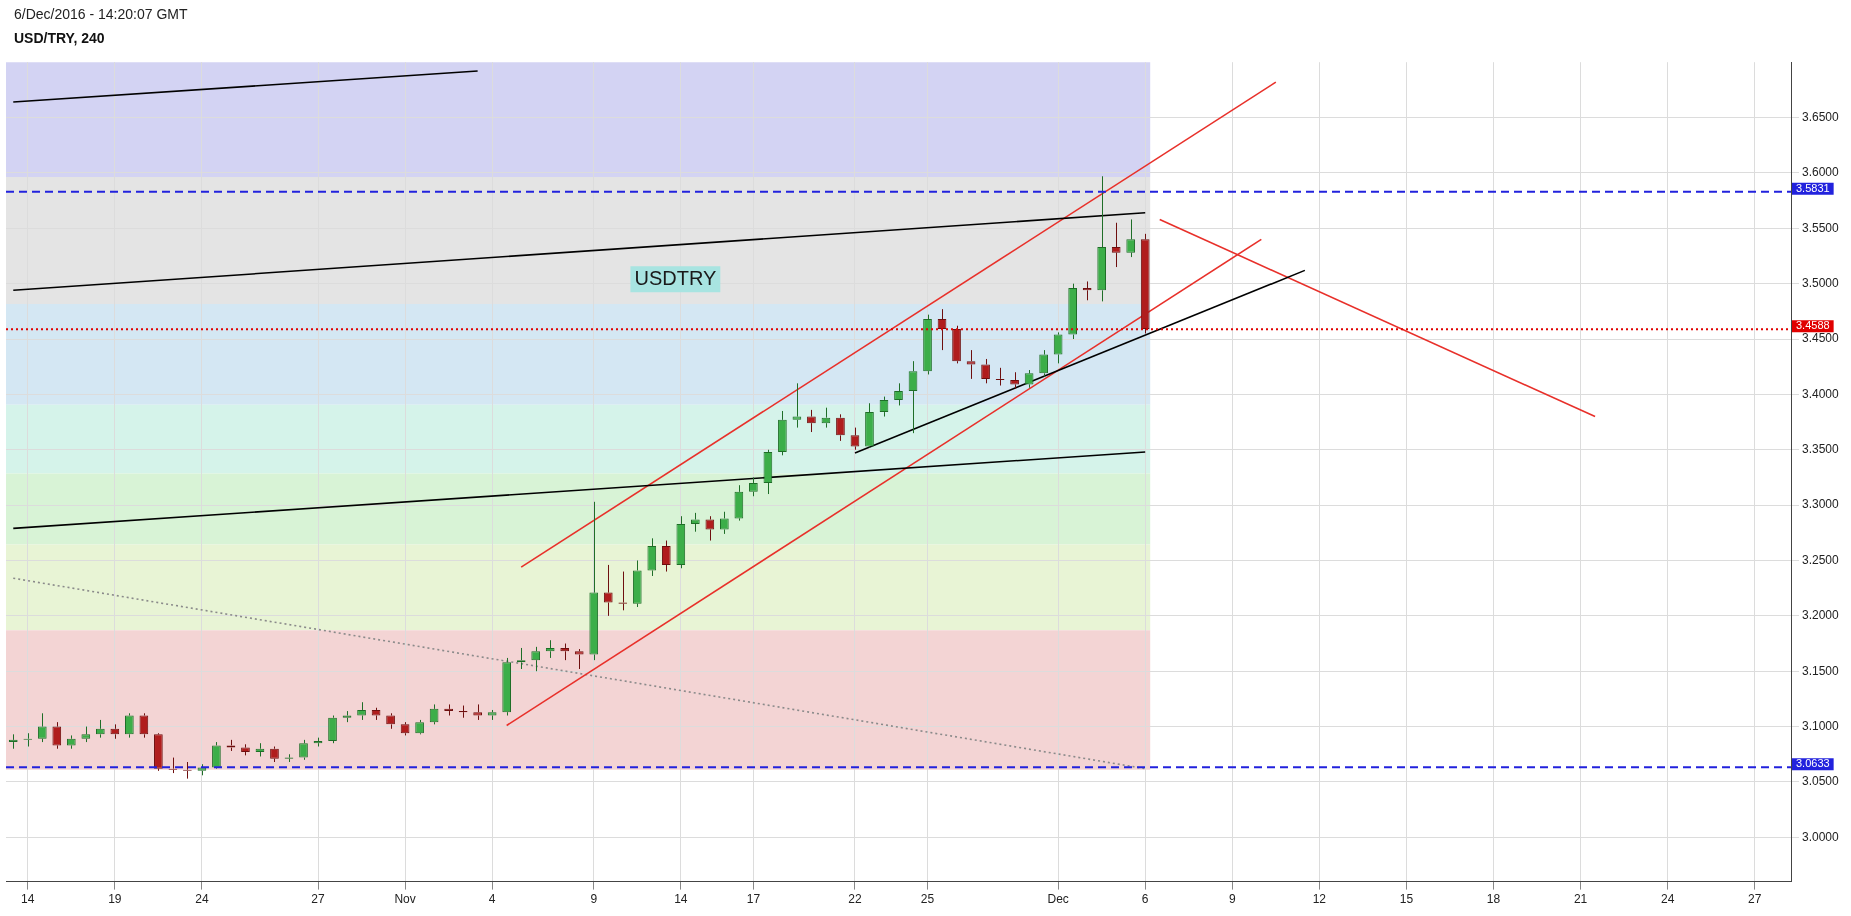  I want to click on x-tick-label: 21, so click(1580, 899).